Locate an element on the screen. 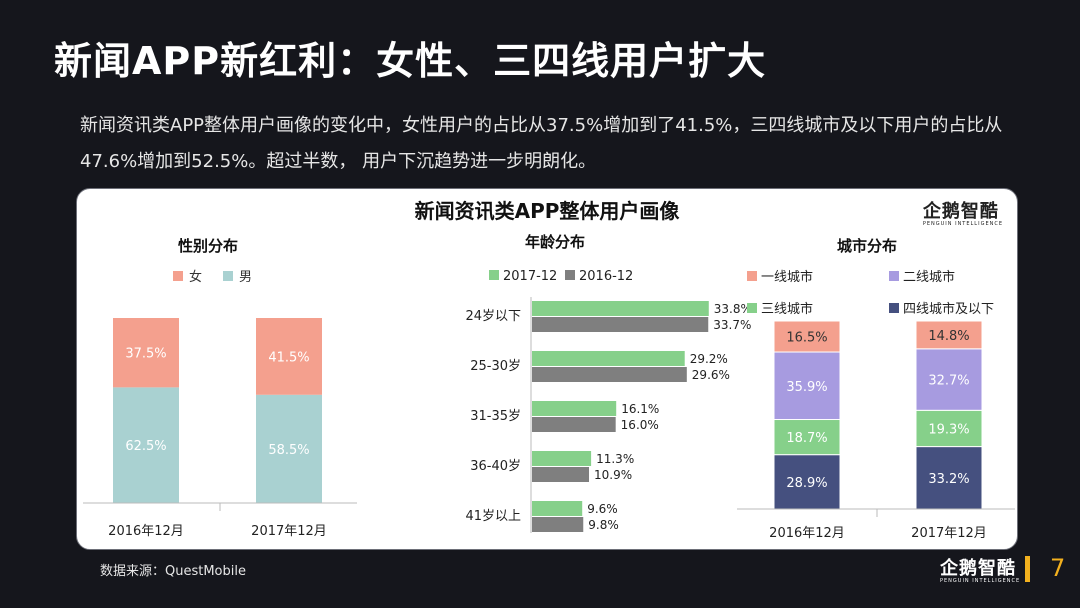 The height and width of the screenshot is (608, 1080). gender-data-label: 62.5% is located at coordinates (145, 446).